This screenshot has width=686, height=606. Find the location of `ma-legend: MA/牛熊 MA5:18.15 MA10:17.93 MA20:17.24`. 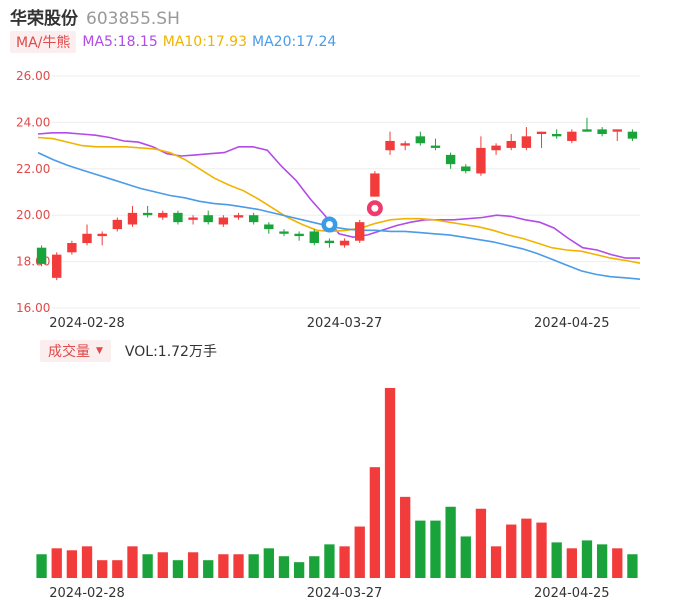

ma-legend: MA/牛熊 MA5:18.15 MA10:17.93 MA20:17.24 is located at coordinates (175, 42).